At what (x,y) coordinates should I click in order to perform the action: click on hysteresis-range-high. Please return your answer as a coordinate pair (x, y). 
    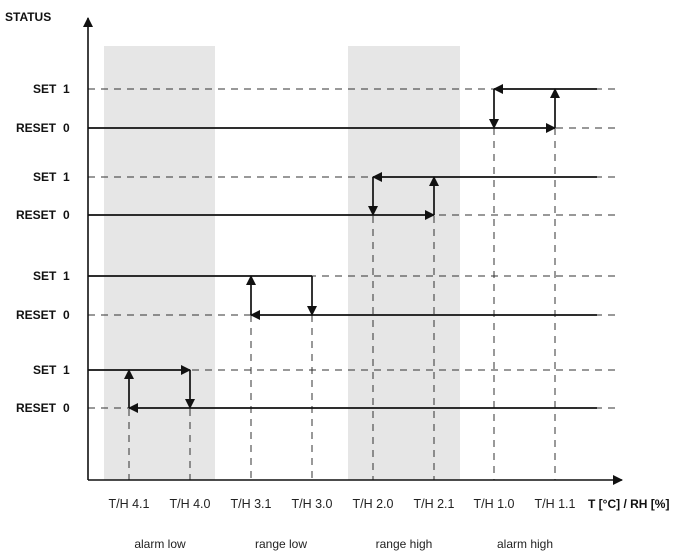
    Looking at the image, I should click on (342, 196).